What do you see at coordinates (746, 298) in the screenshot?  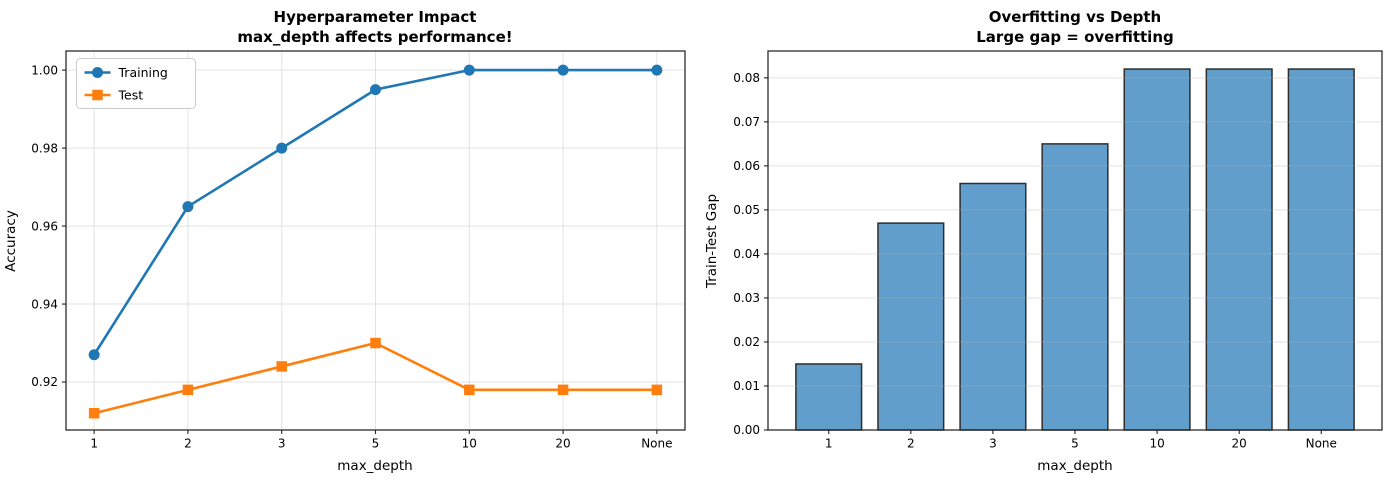 I see `y-tick-label: 0.03` at bounding box center [746, 298].